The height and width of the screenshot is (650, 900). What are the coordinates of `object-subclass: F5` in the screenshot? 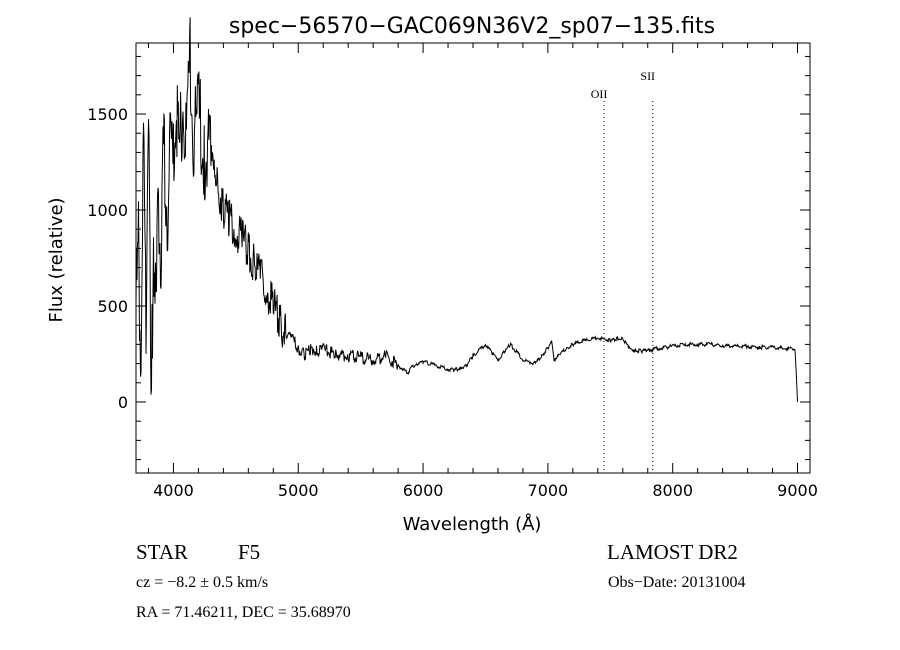 It's located at (249, 552).